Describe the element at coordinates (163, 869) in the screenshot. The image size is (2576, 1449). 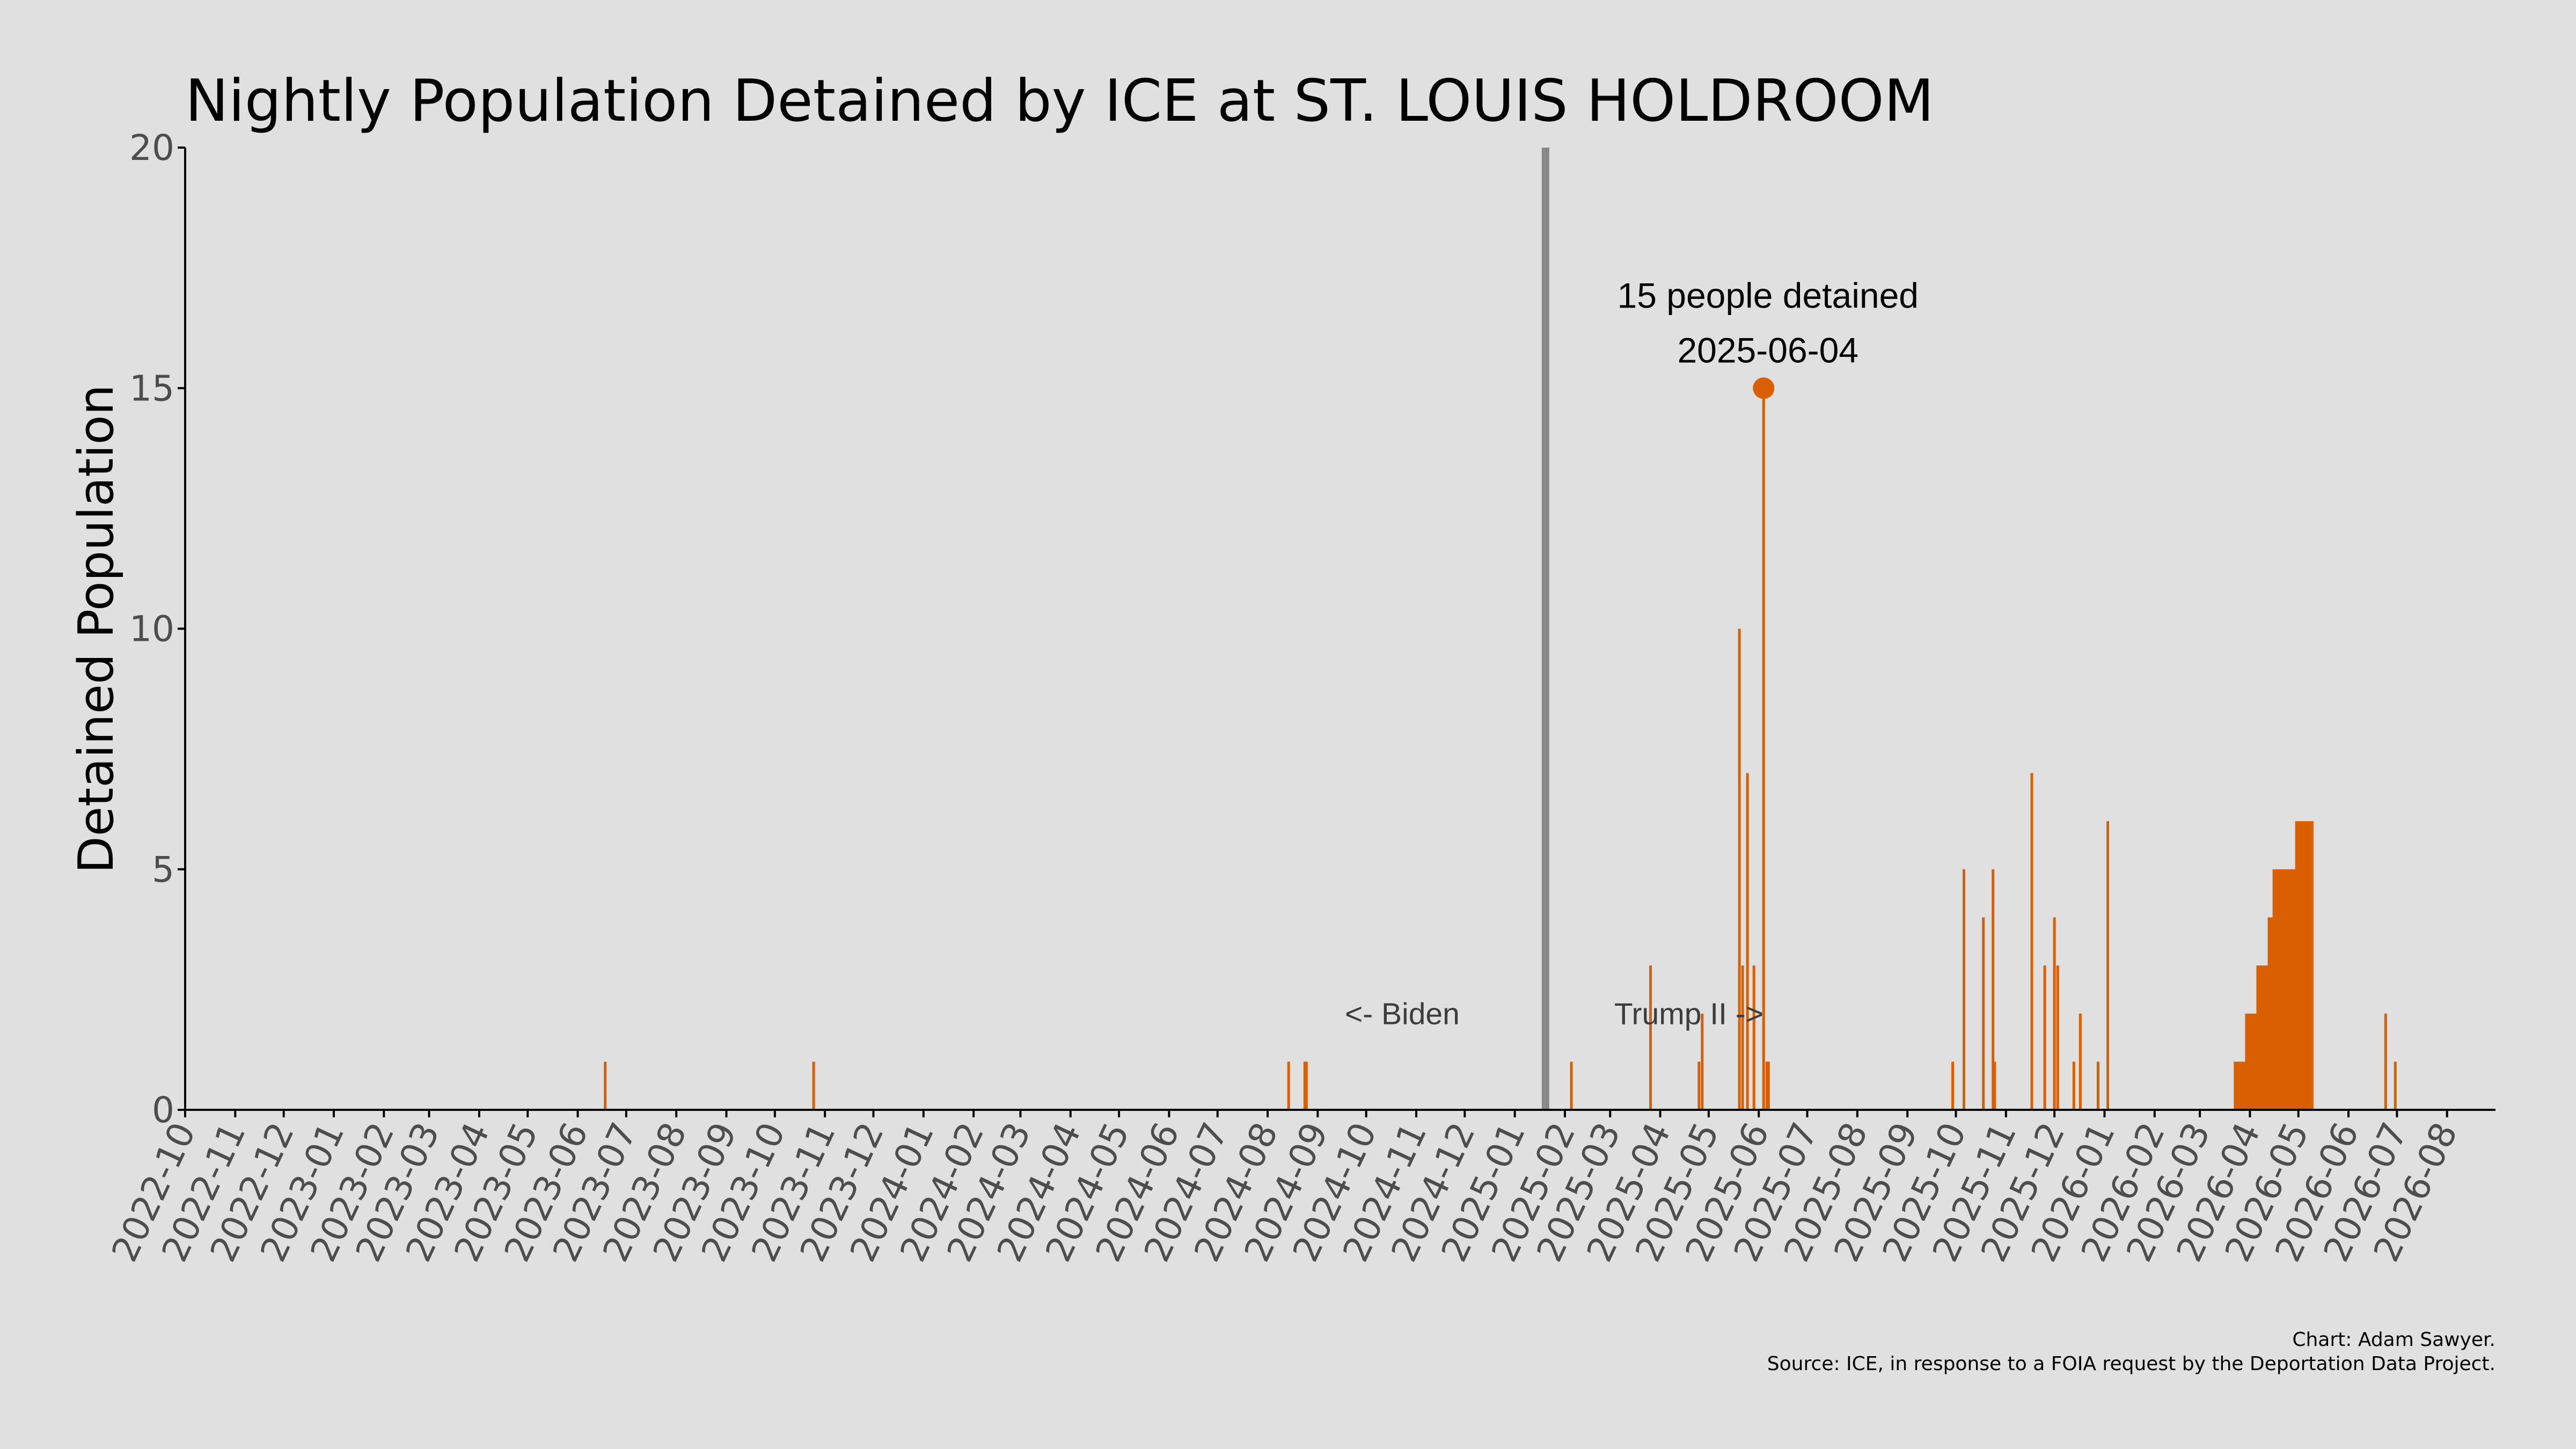
I see `y-tick-label: 5` at that location.